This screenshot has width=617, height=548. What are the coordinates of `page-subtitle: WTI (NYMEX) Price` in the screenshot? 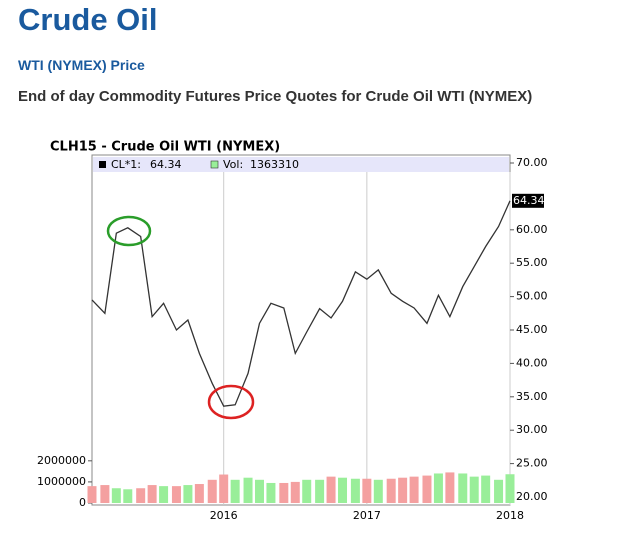 It's located at (81, 65).